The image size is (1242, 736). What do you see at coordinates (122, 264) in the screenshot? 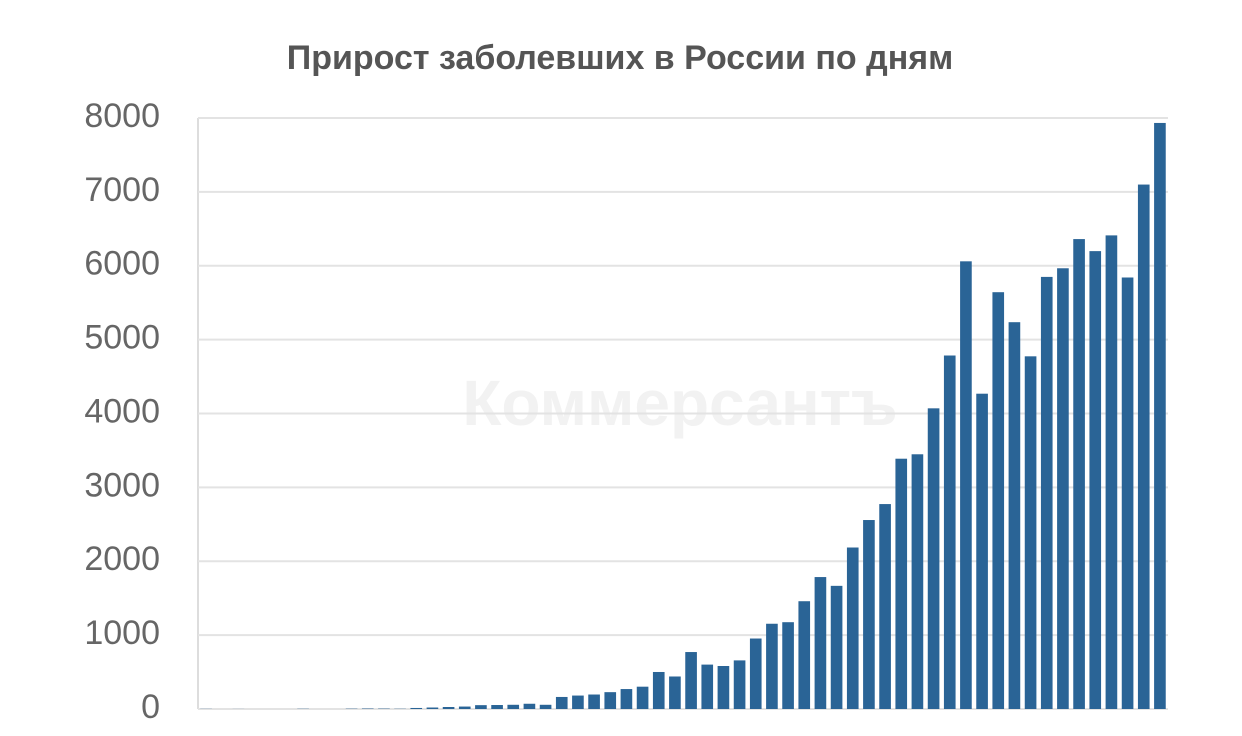
I see `y-tick-label: 6000` at bounding box center [122, 264].